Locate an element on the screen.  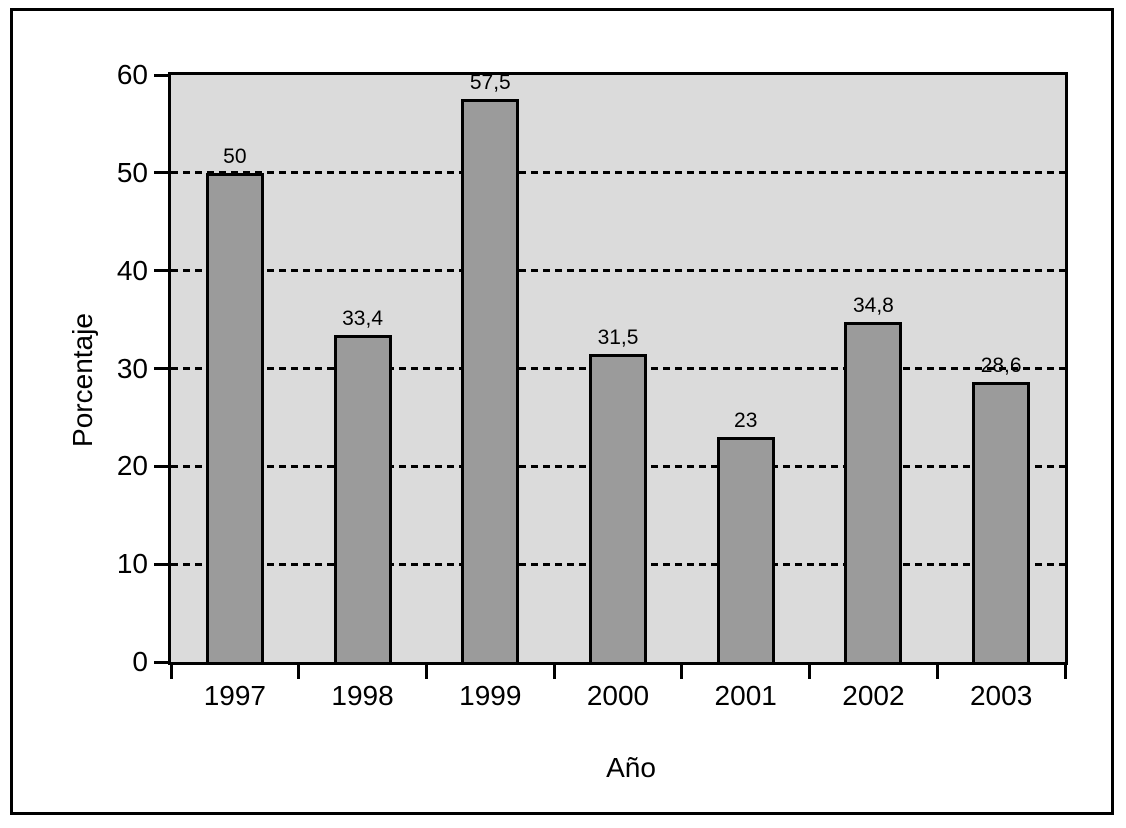
y-tick-label-20: 20 is located at coordinates (132, 466).